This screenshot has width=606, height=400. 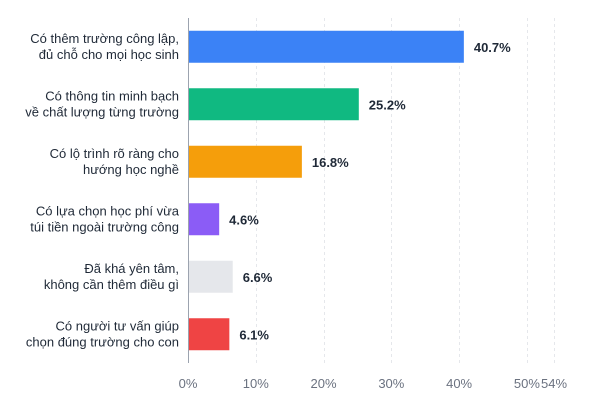 I want to click on category-label: Có lộ trình rõ ràng cho hướng học nghề, so click(x=114, y=161).